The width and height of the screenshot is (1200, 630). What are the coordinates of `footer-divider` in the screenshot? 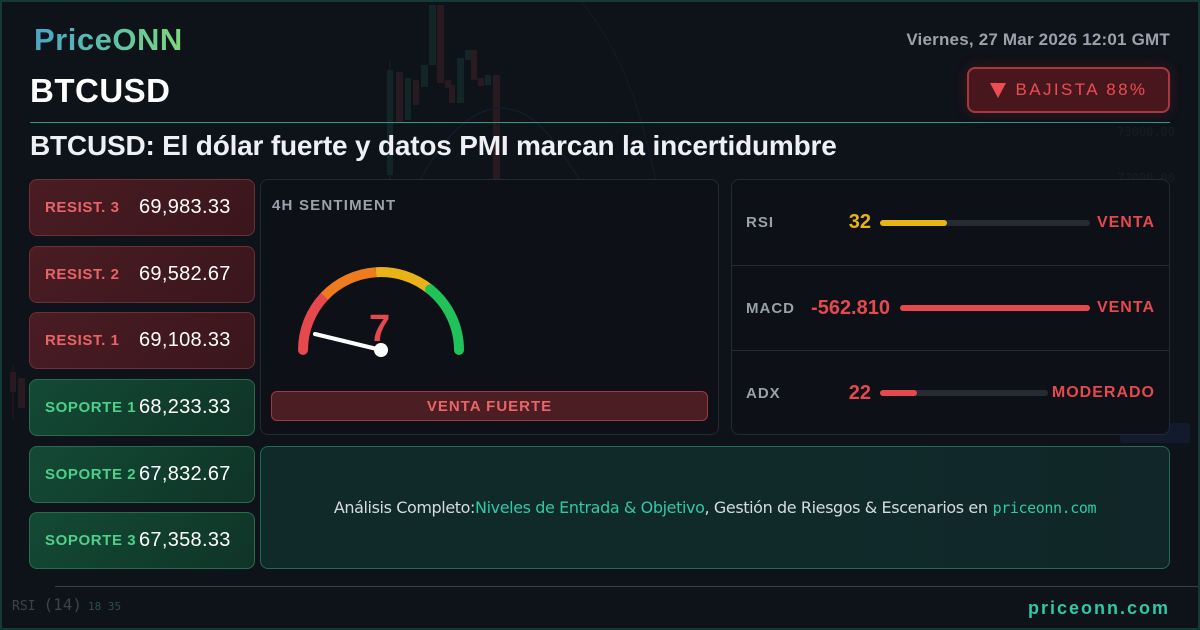 It's located at (627, 586).